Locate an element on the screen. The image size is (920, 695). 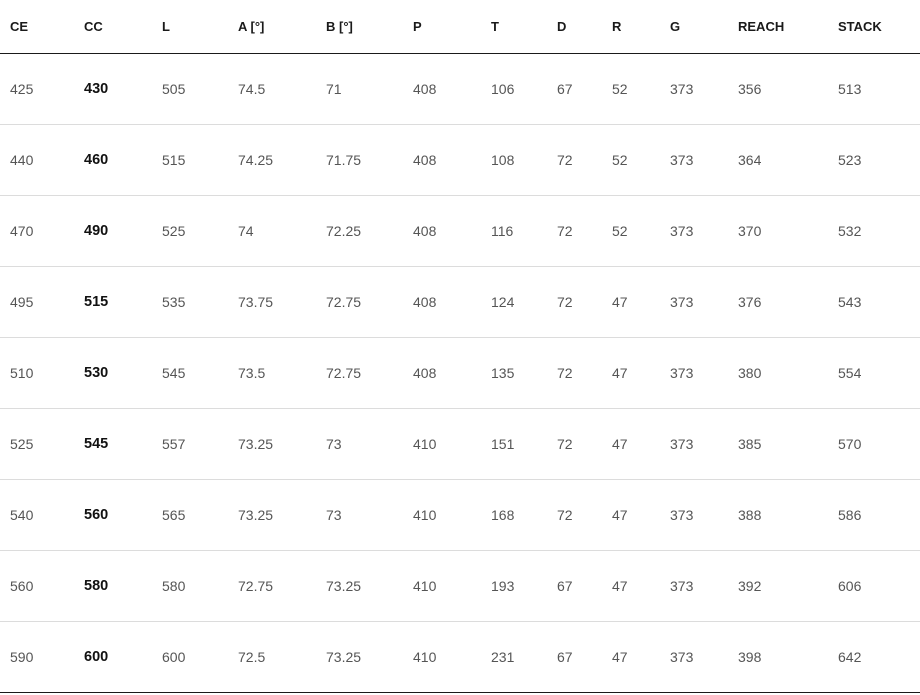
table-row: 495 515 535 73.75 72.75 408 124 72 47 373 376 543 is located at coordinates (460, 302).